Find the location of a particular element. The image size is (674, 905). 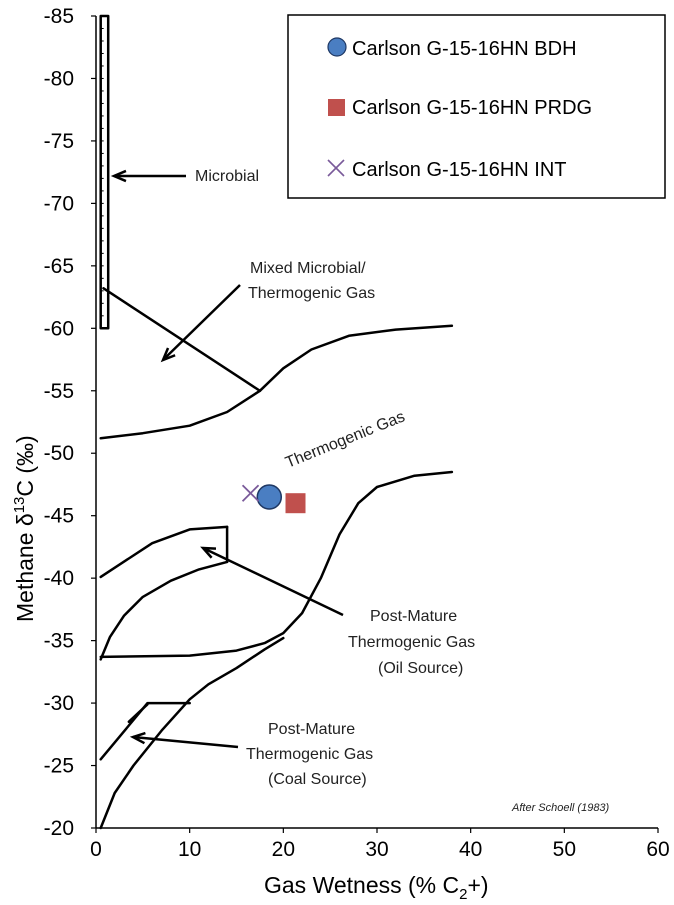

x-tick-label: 0 is located at coordinates (96, 849).